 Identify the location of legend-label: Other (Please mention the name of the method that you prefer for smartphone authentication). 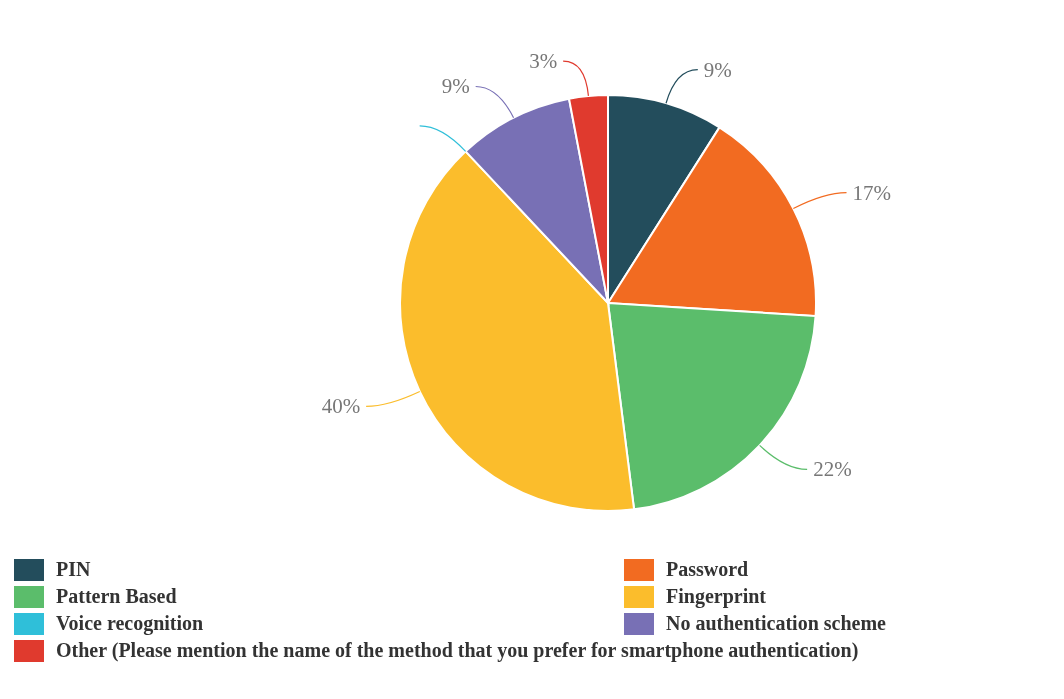
(457, 650).